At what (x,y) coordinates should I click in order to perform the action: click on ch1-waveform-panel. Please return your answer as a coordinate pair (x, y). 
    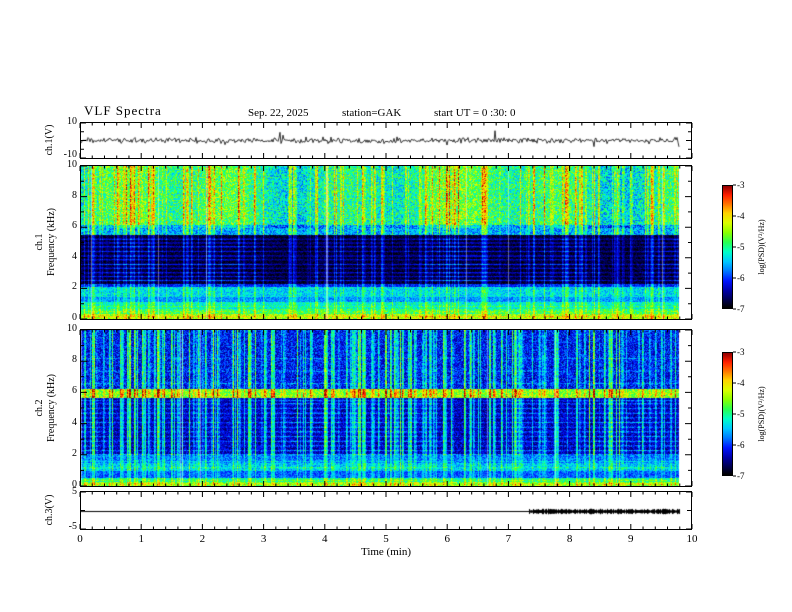
    Looking at the image, I should click on (386, 140).